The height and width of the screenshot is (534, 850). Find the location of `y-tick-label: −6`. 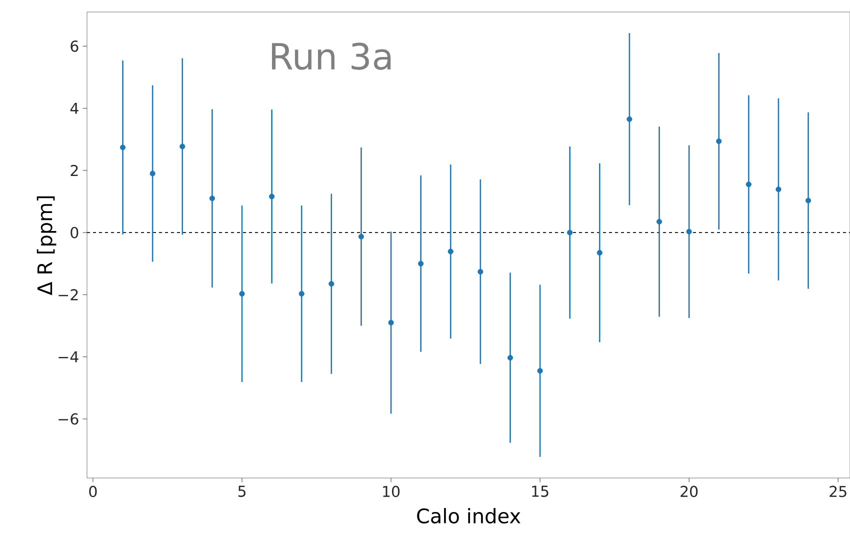

y-tick-label: −6 is located at coordinates (68, 419).